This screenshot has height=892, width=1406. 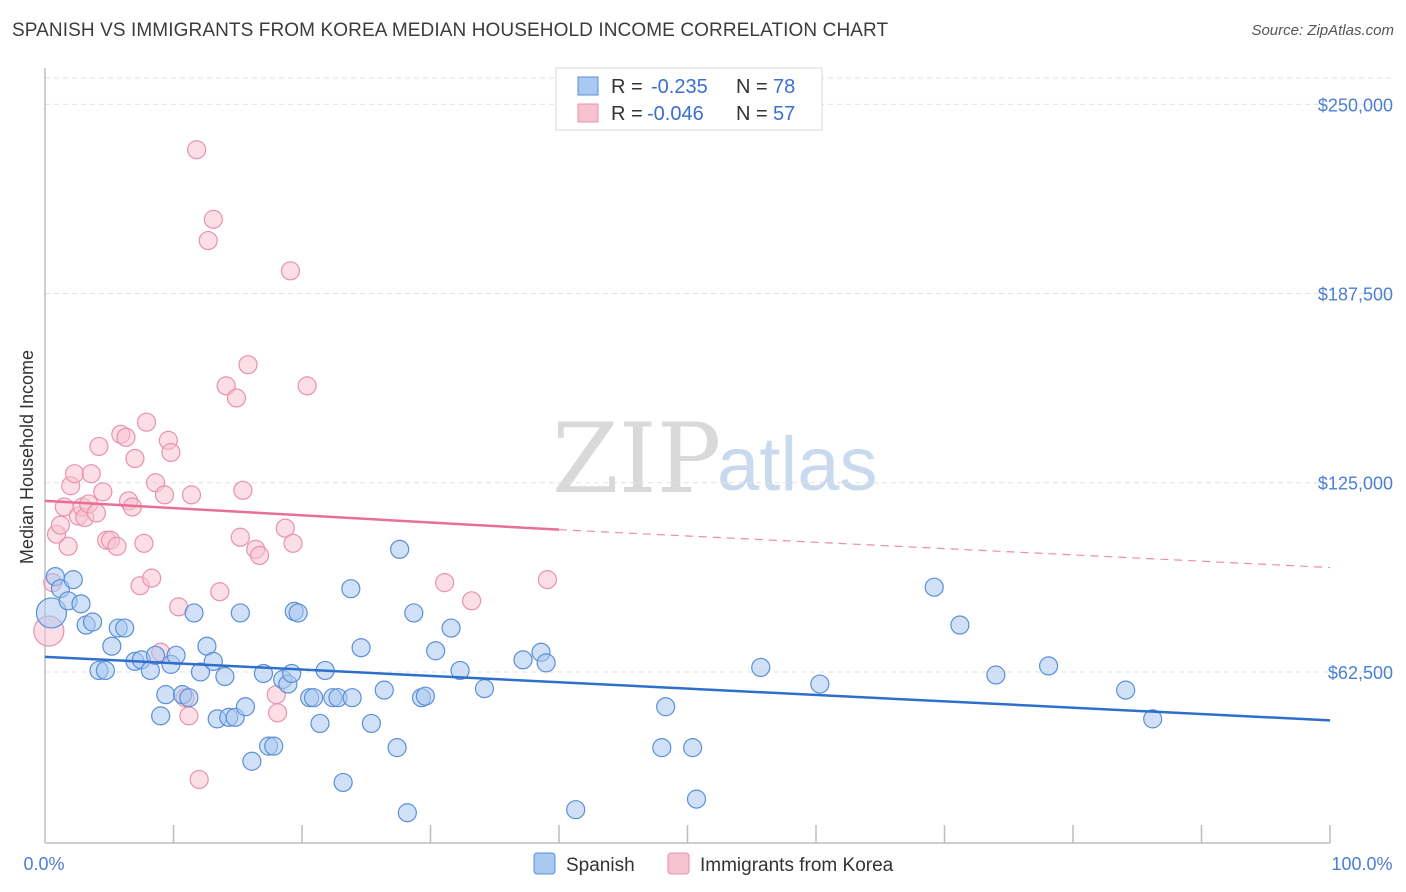 I want to click on y-tick-labels: $62,500 $125,000 $187,500 $250,000, so click(x=1355, y=389).